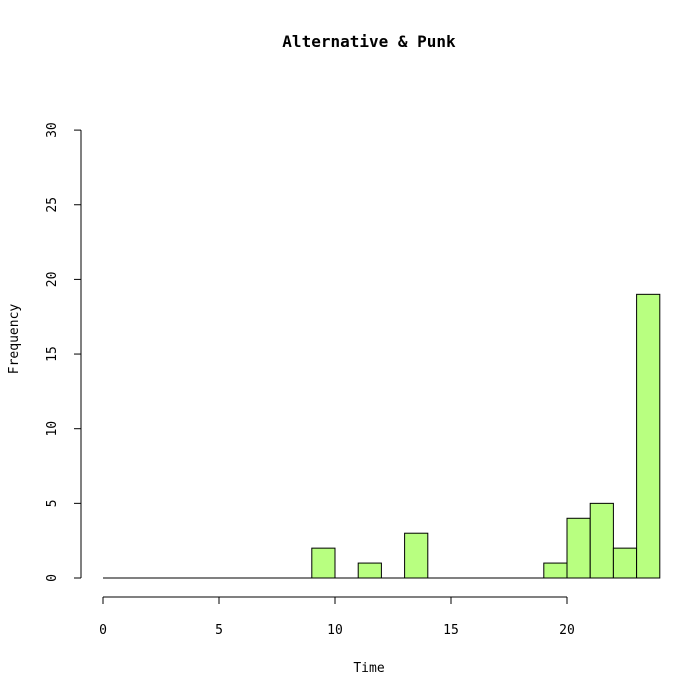  Describe the element at coordinates (52, 578) in the screenshot. I see `y-tick-label: 0` at that location.